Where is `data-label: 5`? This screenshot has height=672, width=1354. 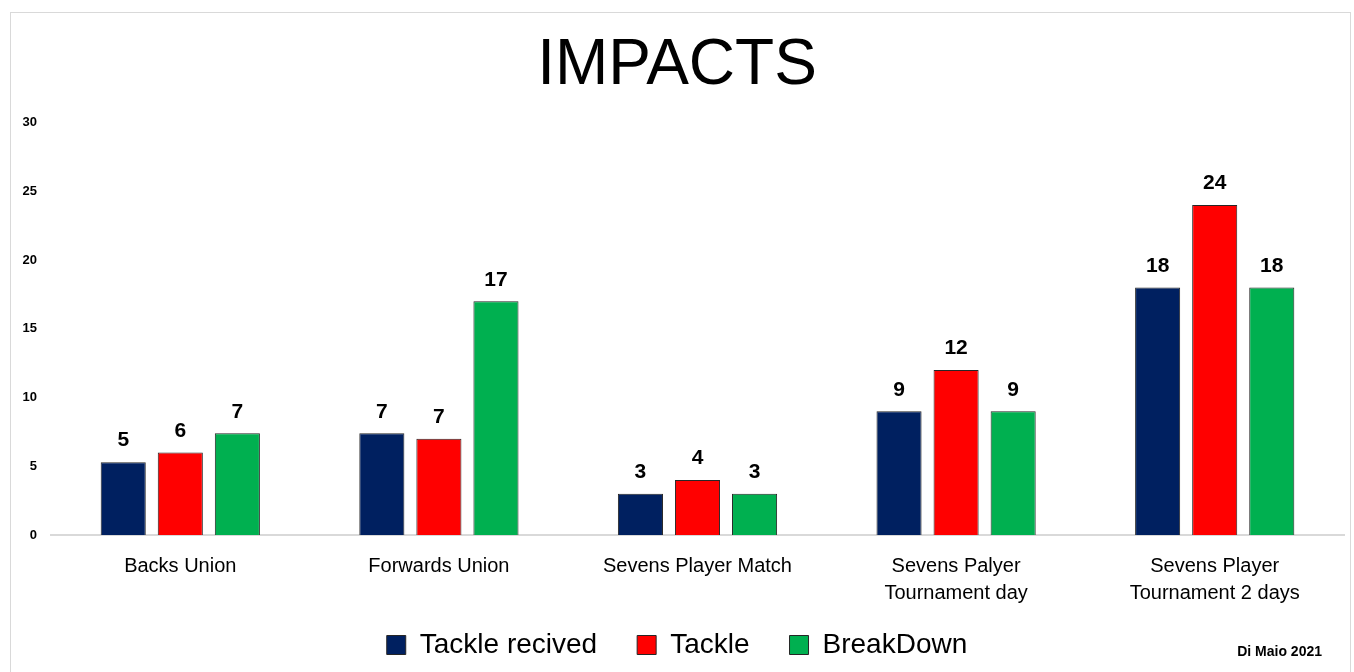
data-label: 5 is located at coordinates (123, 439).